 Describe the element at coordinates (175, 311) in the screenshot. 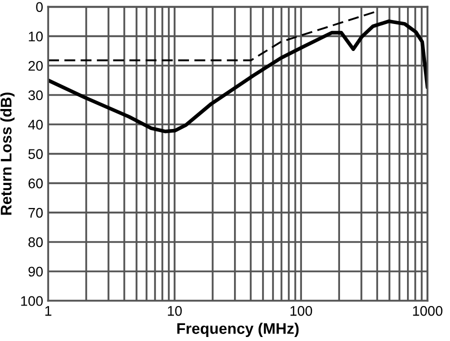

I see `x-tick-label: 10` at that location.